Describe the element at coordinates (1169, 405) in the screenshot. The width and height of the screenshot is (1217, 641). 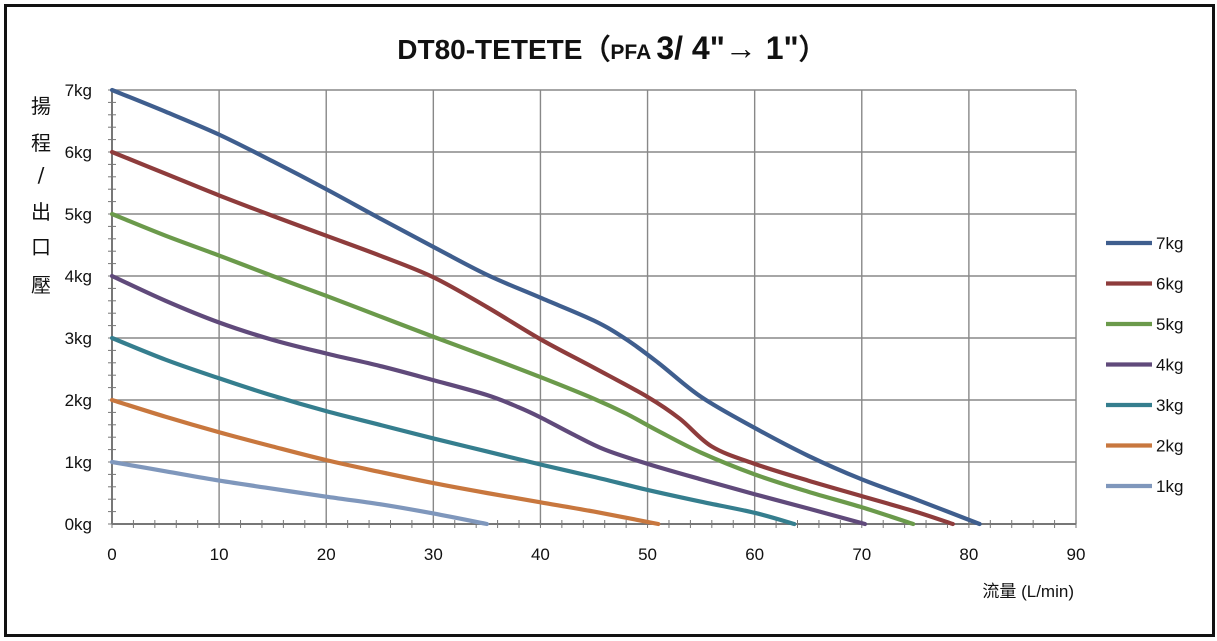
I see `legend-label-3kg: 3kg` at that location.